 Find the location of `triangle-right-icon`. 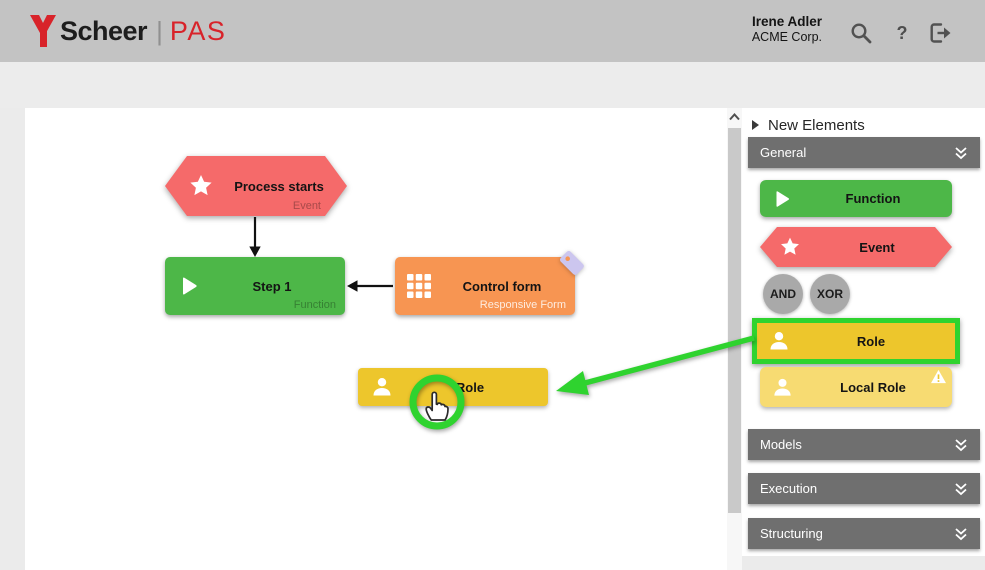

triangle-right-icon is located at coordinates (755, 125).